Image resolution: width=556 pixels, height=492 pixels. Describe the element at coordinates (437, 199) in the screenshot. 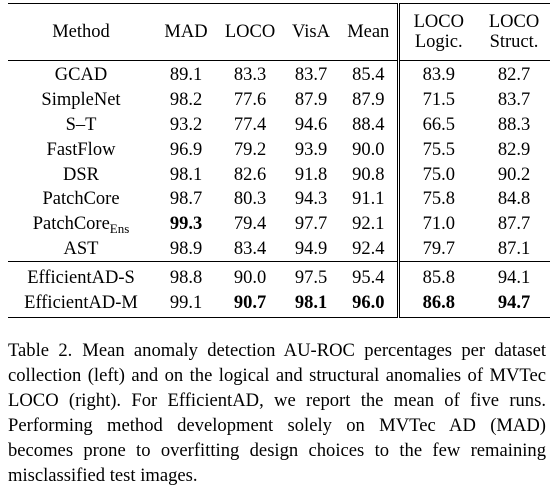

I see `value-cell: 75.8` at that location.